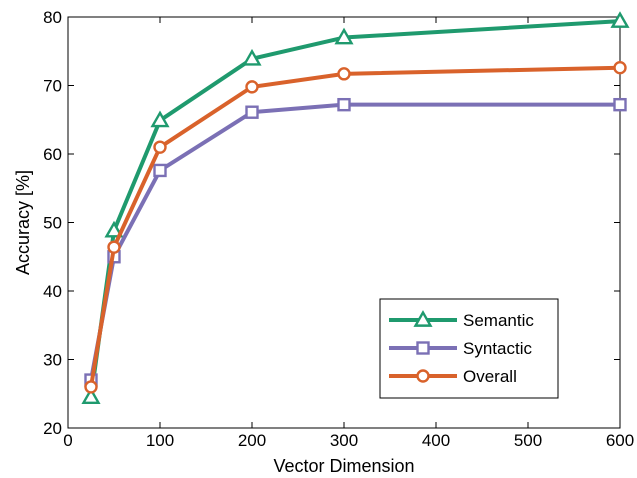  I want to click on y-tick-label: 40, so click(52, 291).